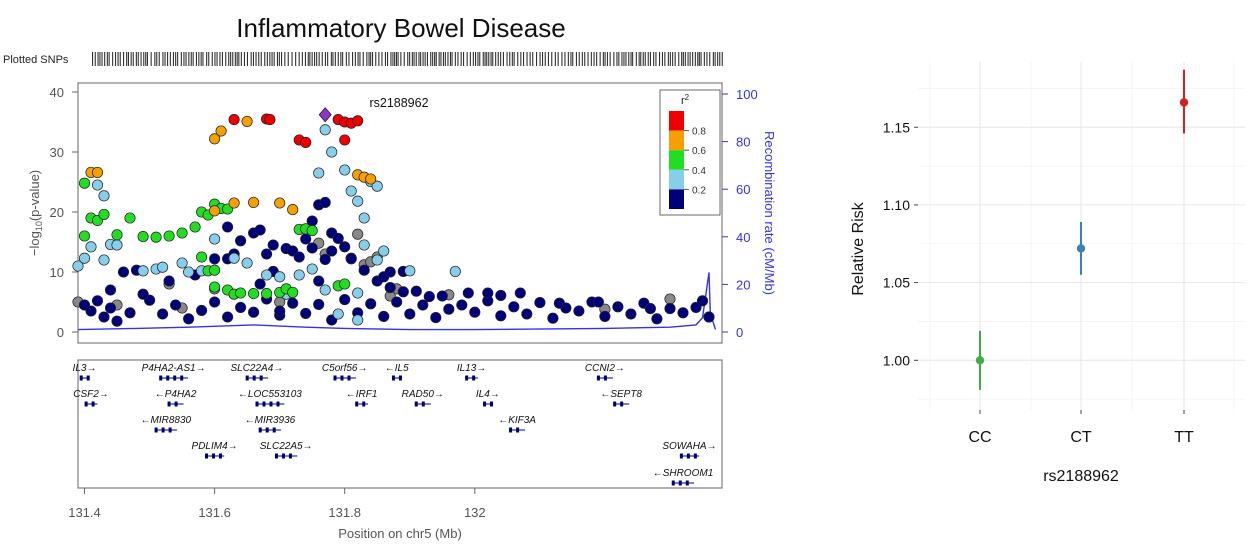  I want to click on gene-label: ←SHROOM1, so click(683, 473).